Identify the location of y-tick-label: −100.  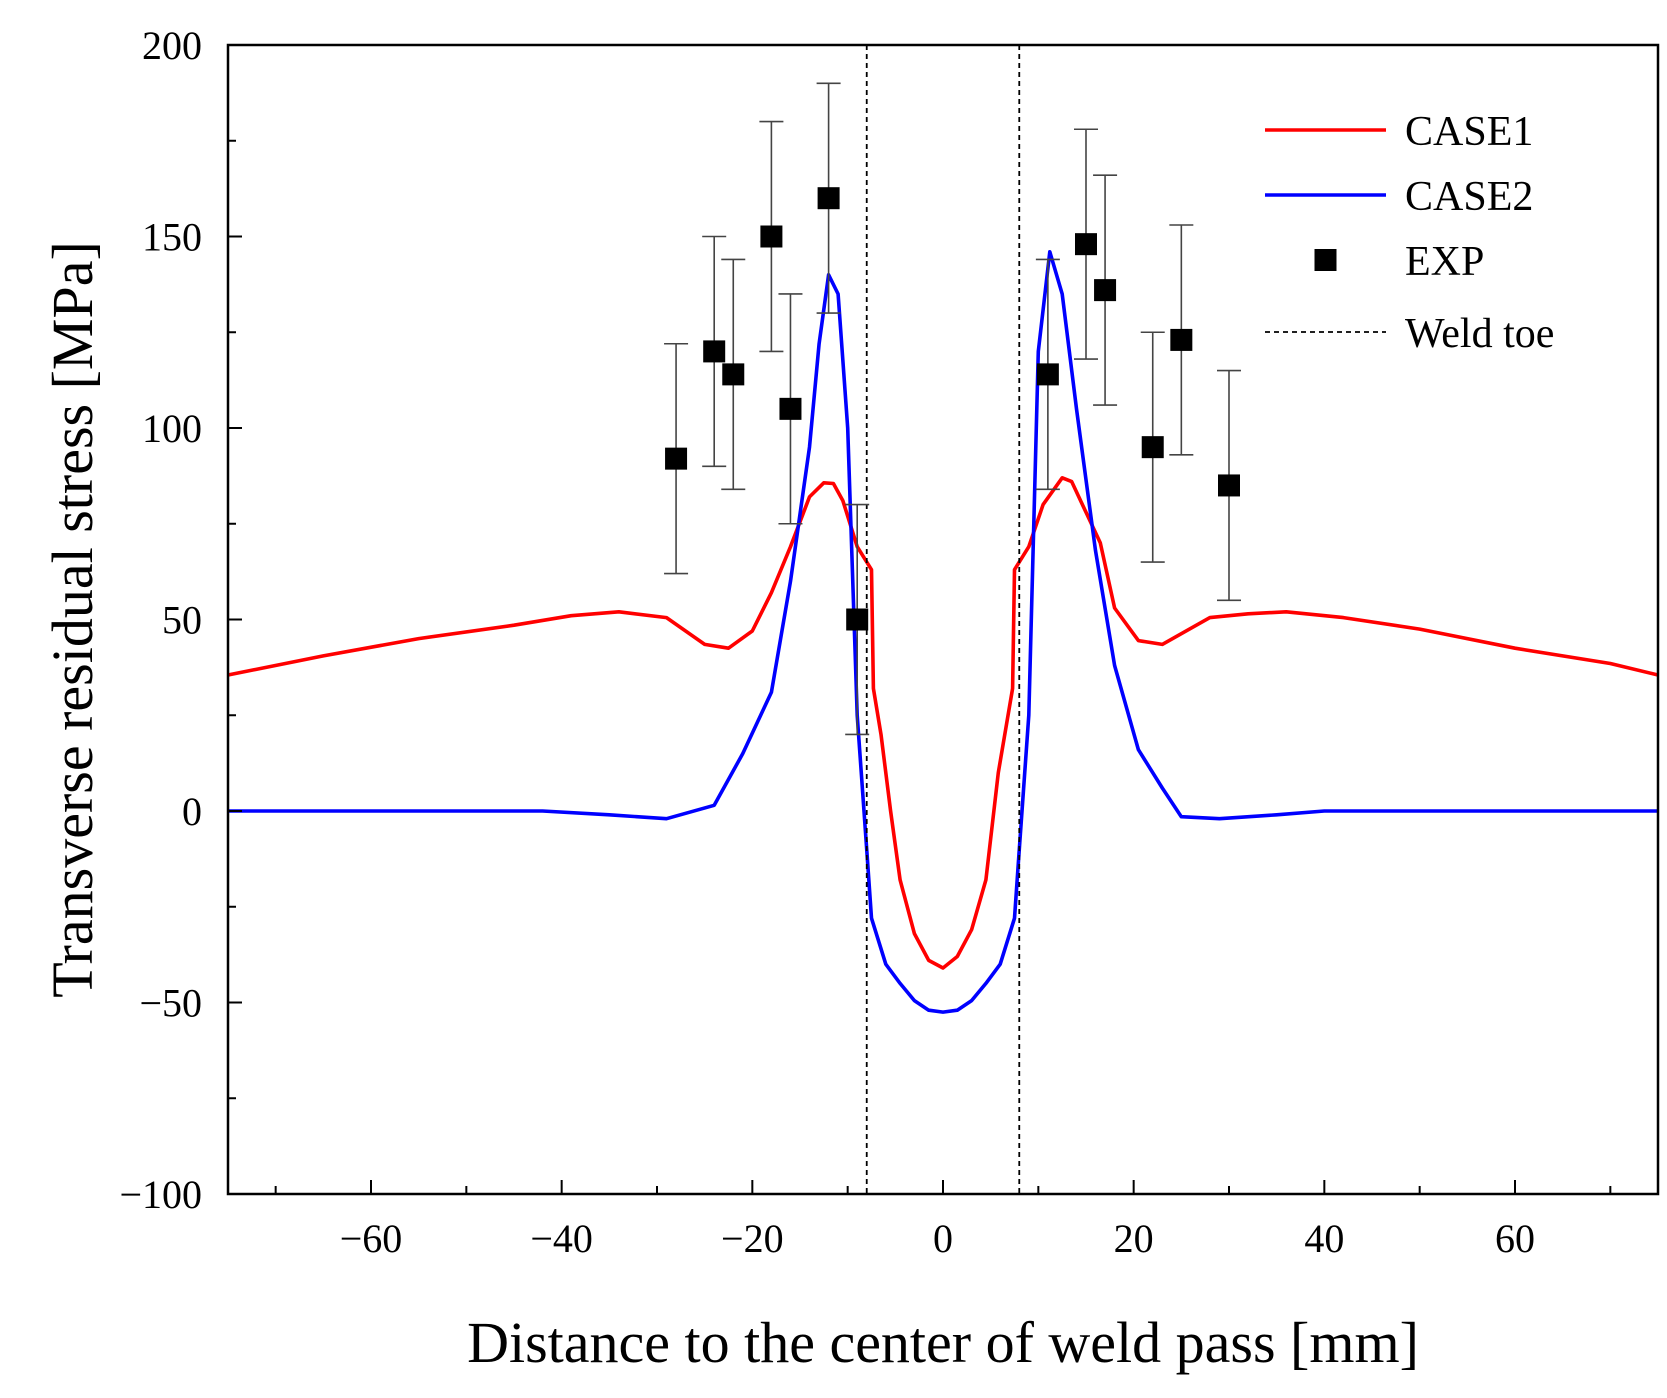
(160, 1194).